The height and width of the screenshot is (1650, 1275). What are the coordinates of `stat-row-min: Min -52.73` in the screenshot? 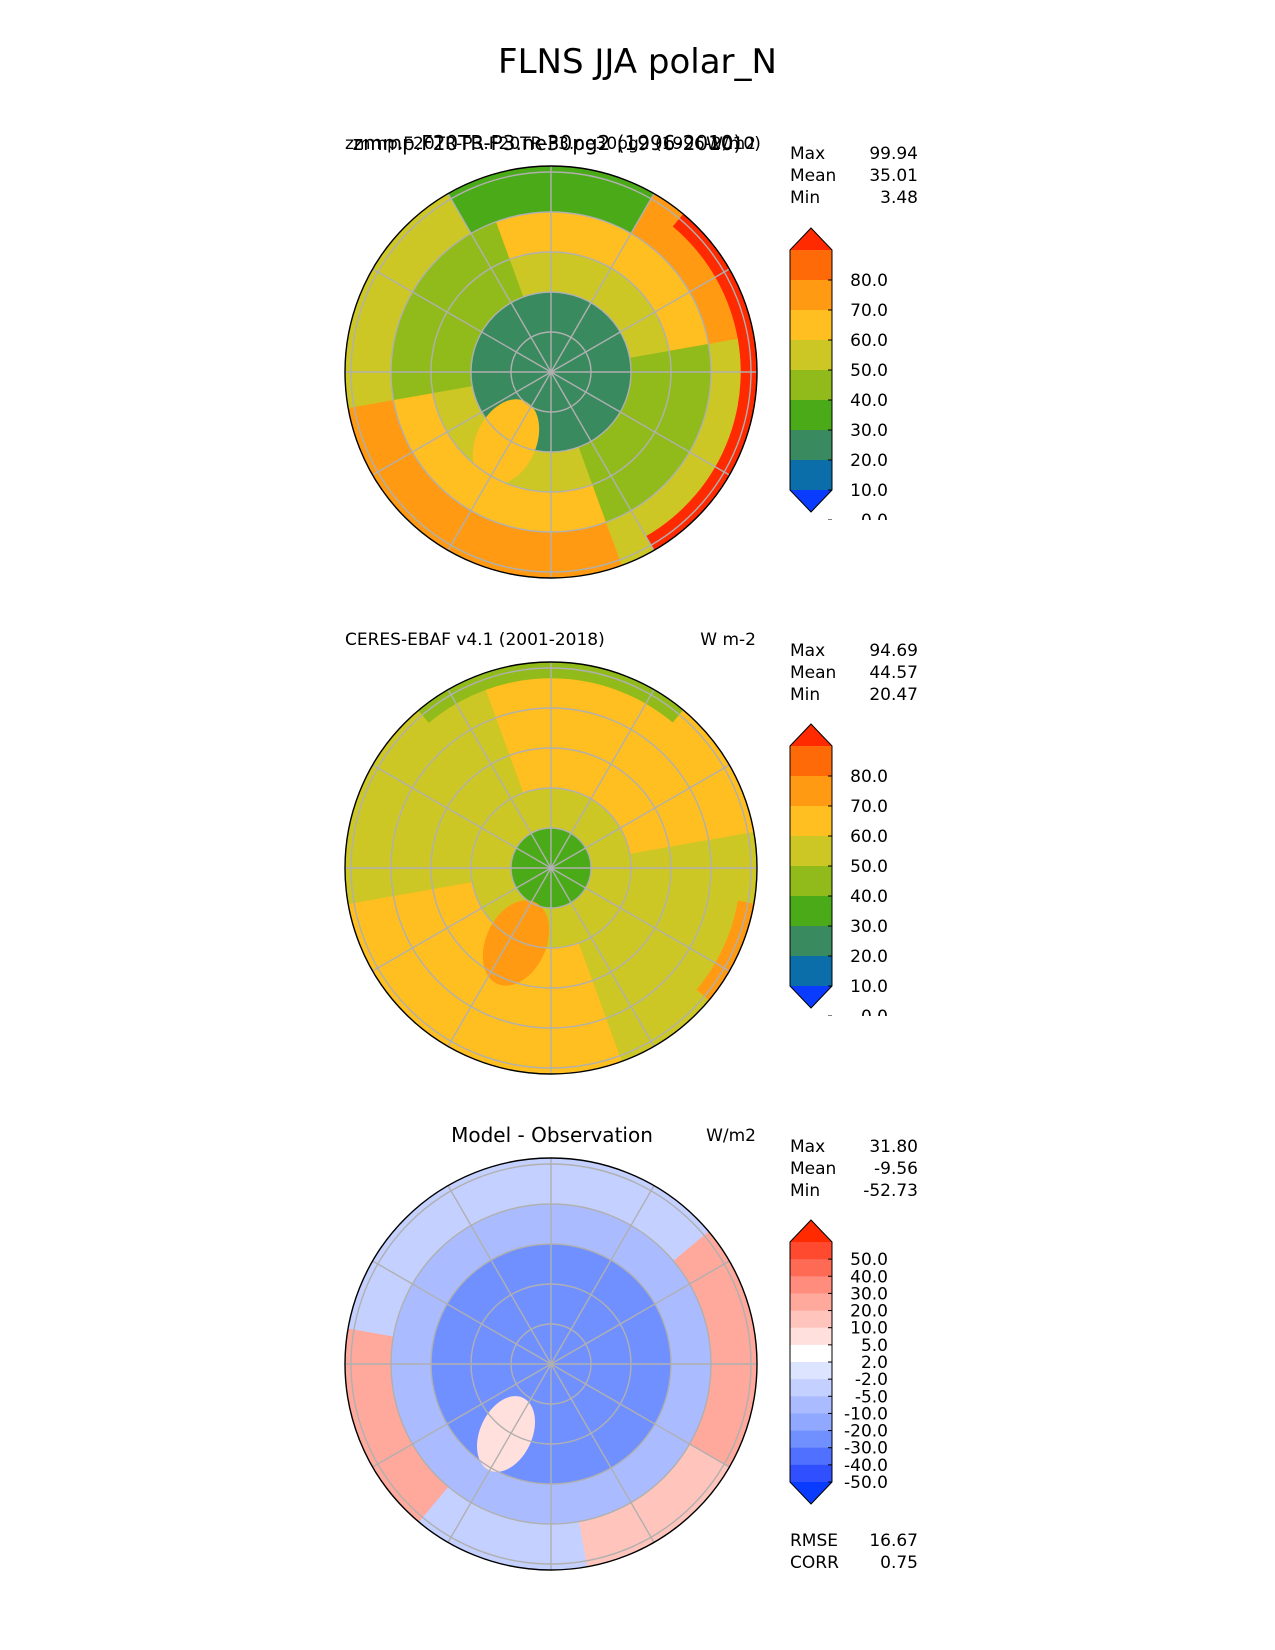 It's located at (854, 1192).